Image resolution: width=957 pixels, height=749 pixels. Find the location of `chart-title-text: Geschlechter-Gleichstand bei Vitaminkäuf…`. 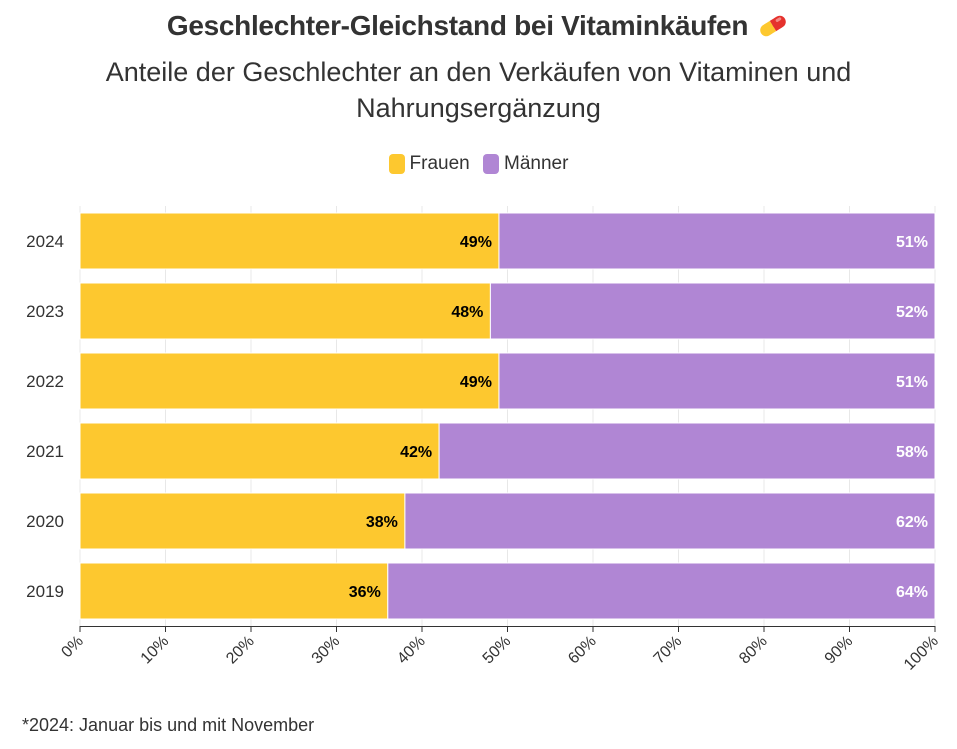

chart-title-text: Geschlechter-Gleichstand bei Vitaminkäuf… is located at coordinates (457, 25).